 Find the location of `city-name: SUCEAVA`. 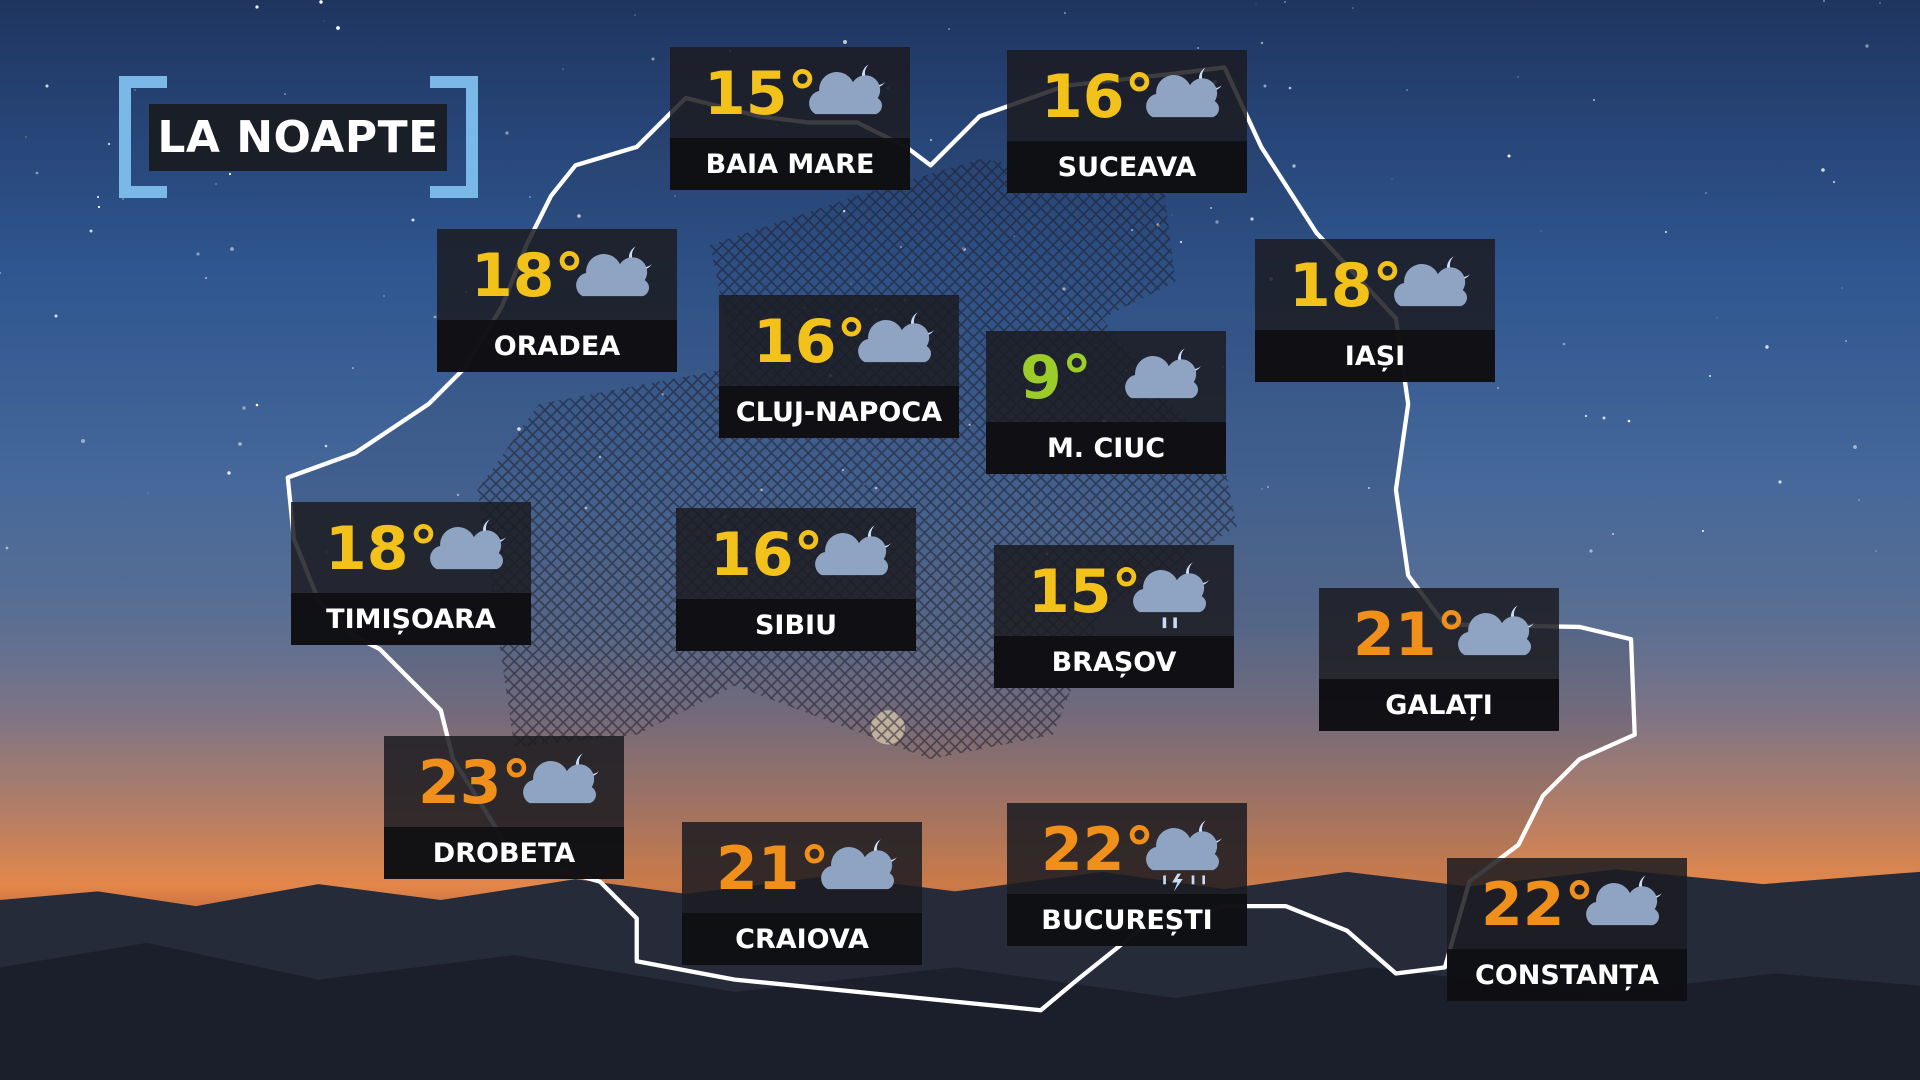

city-name: SUCEAVA is located at coordinates (1127, 167).